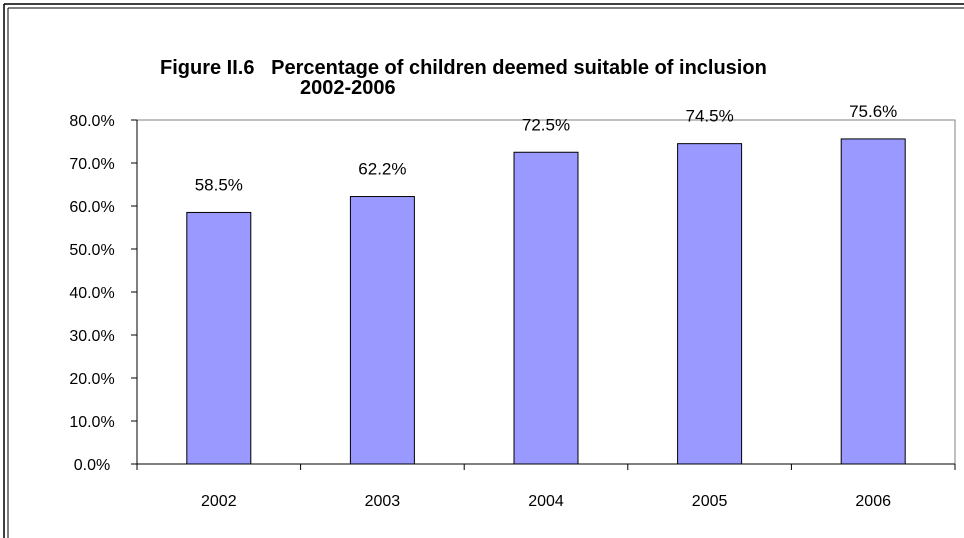 The height and width of the screenshot is (538, 964). Describe the element at coordinates (383, 501) in the screenshot. I see `x-tick-label: 2003` at that location.